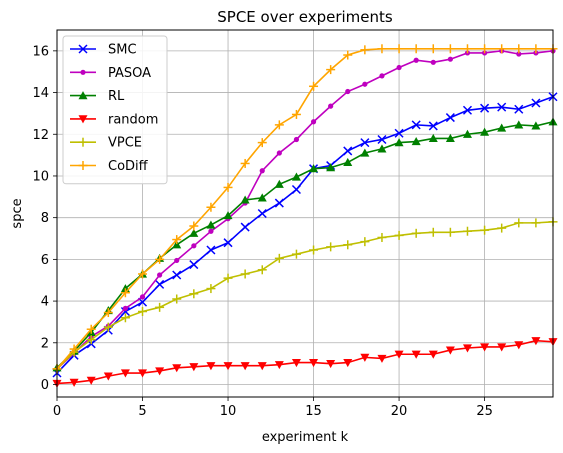 The width and height of the screenshot is (563, 453). What do you see at coordinates (97, 96) in the screenshot?
I see `legend-item-rl: RL` at bounding box center [97, 96].